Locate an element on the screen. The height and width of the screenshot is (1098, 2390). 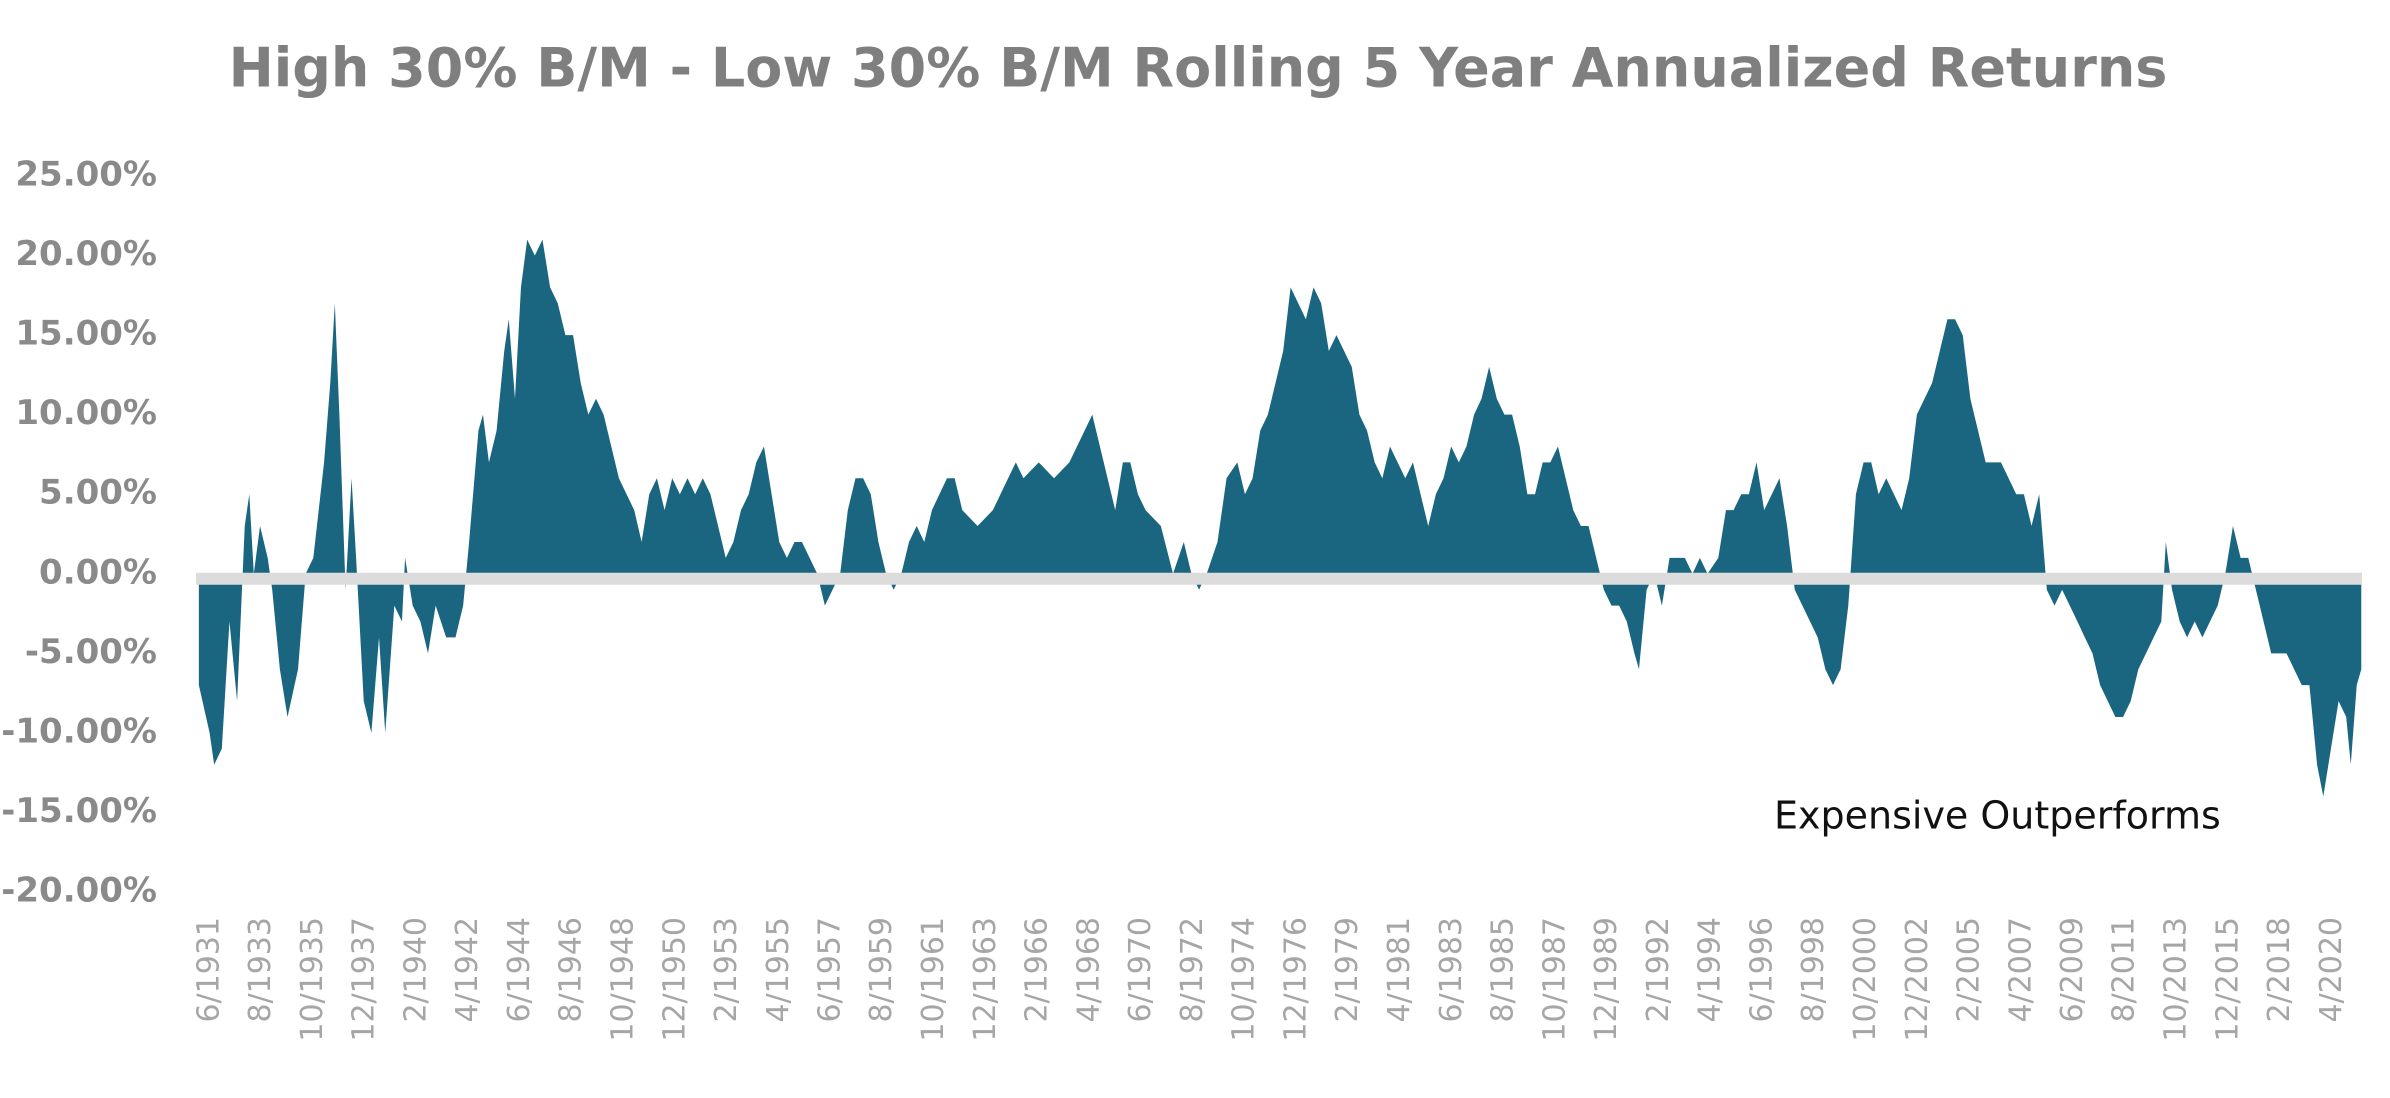
x-tick-label: 10/2013 is located at coordinates (2176, 979).